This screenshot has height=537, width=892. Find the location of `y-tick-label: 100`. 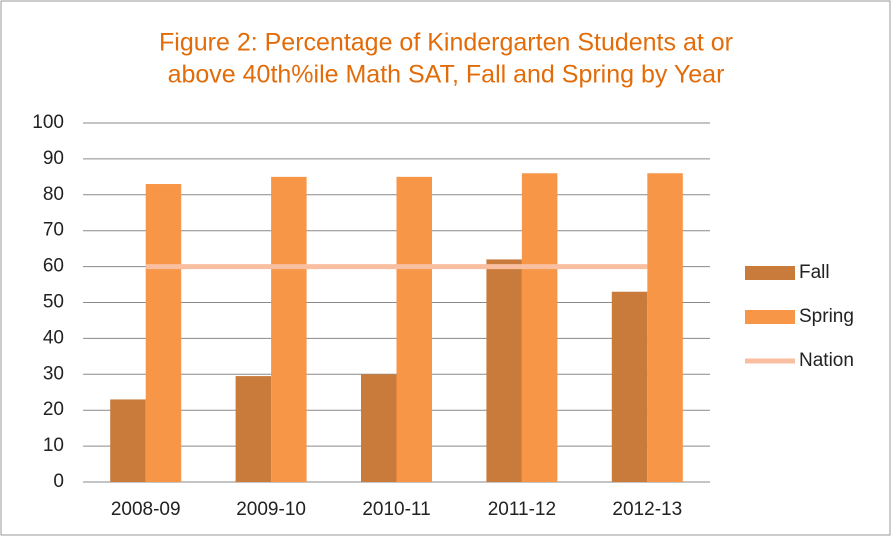

y-tick-label: 100 is located at coordinates (48, 122).